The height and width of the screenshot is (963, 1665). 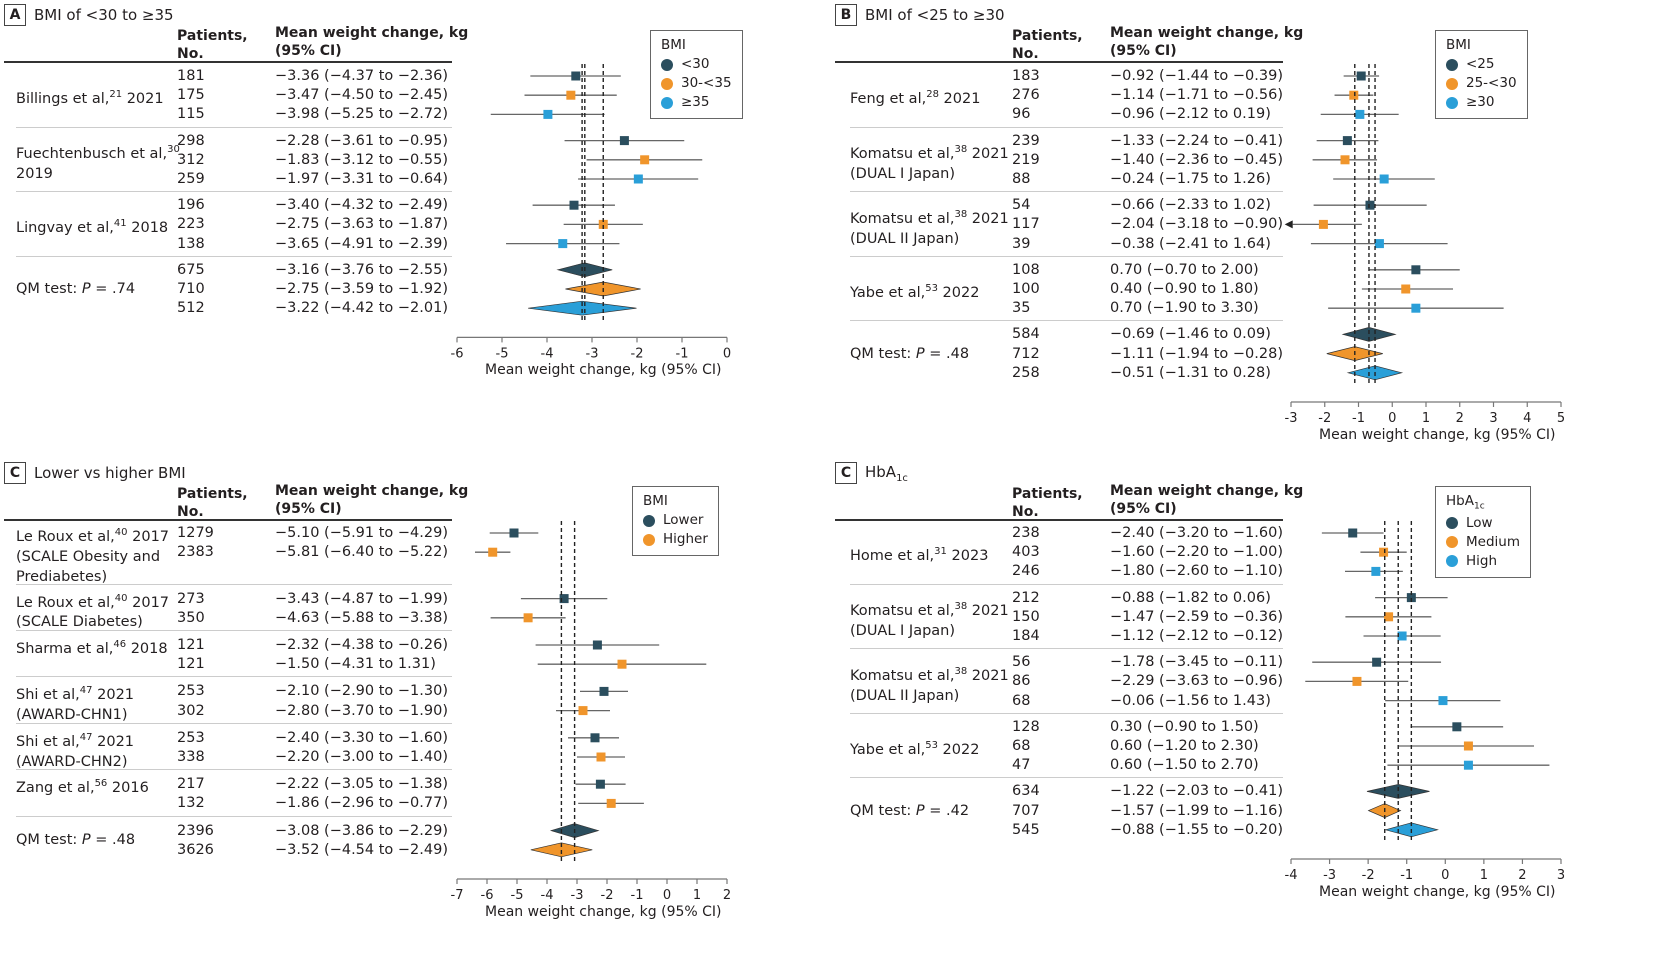 I want to click on patients-count: 258, so click(x=1026, y=372).